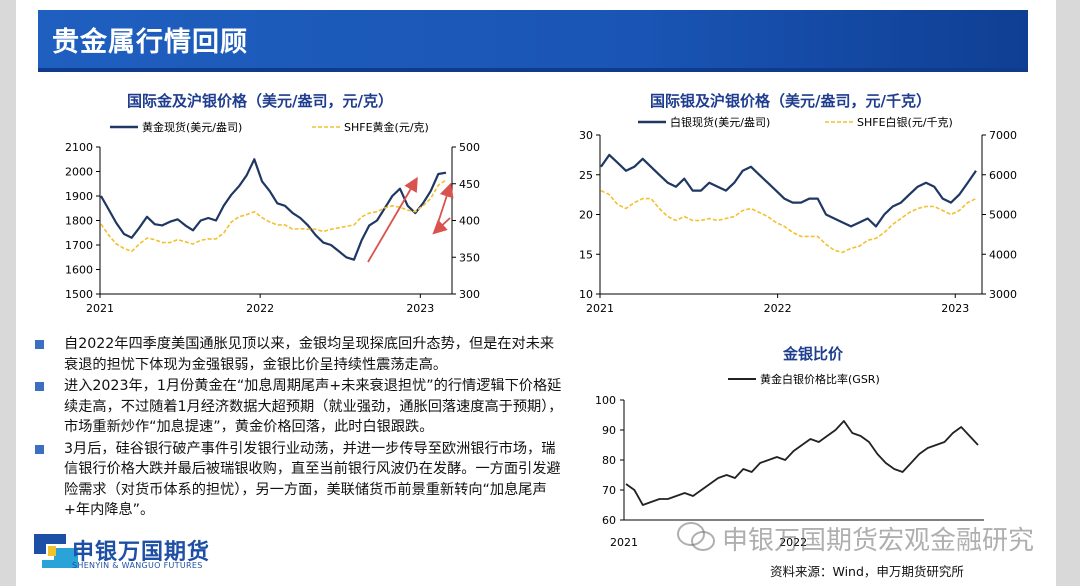 Image resolution: width=1080 pixels, height=586 pixels. What do you see at coordinates (79, 245) in the screenshot?
I see `y-left-tick-label: 1700` at bounding box center [79, 245].